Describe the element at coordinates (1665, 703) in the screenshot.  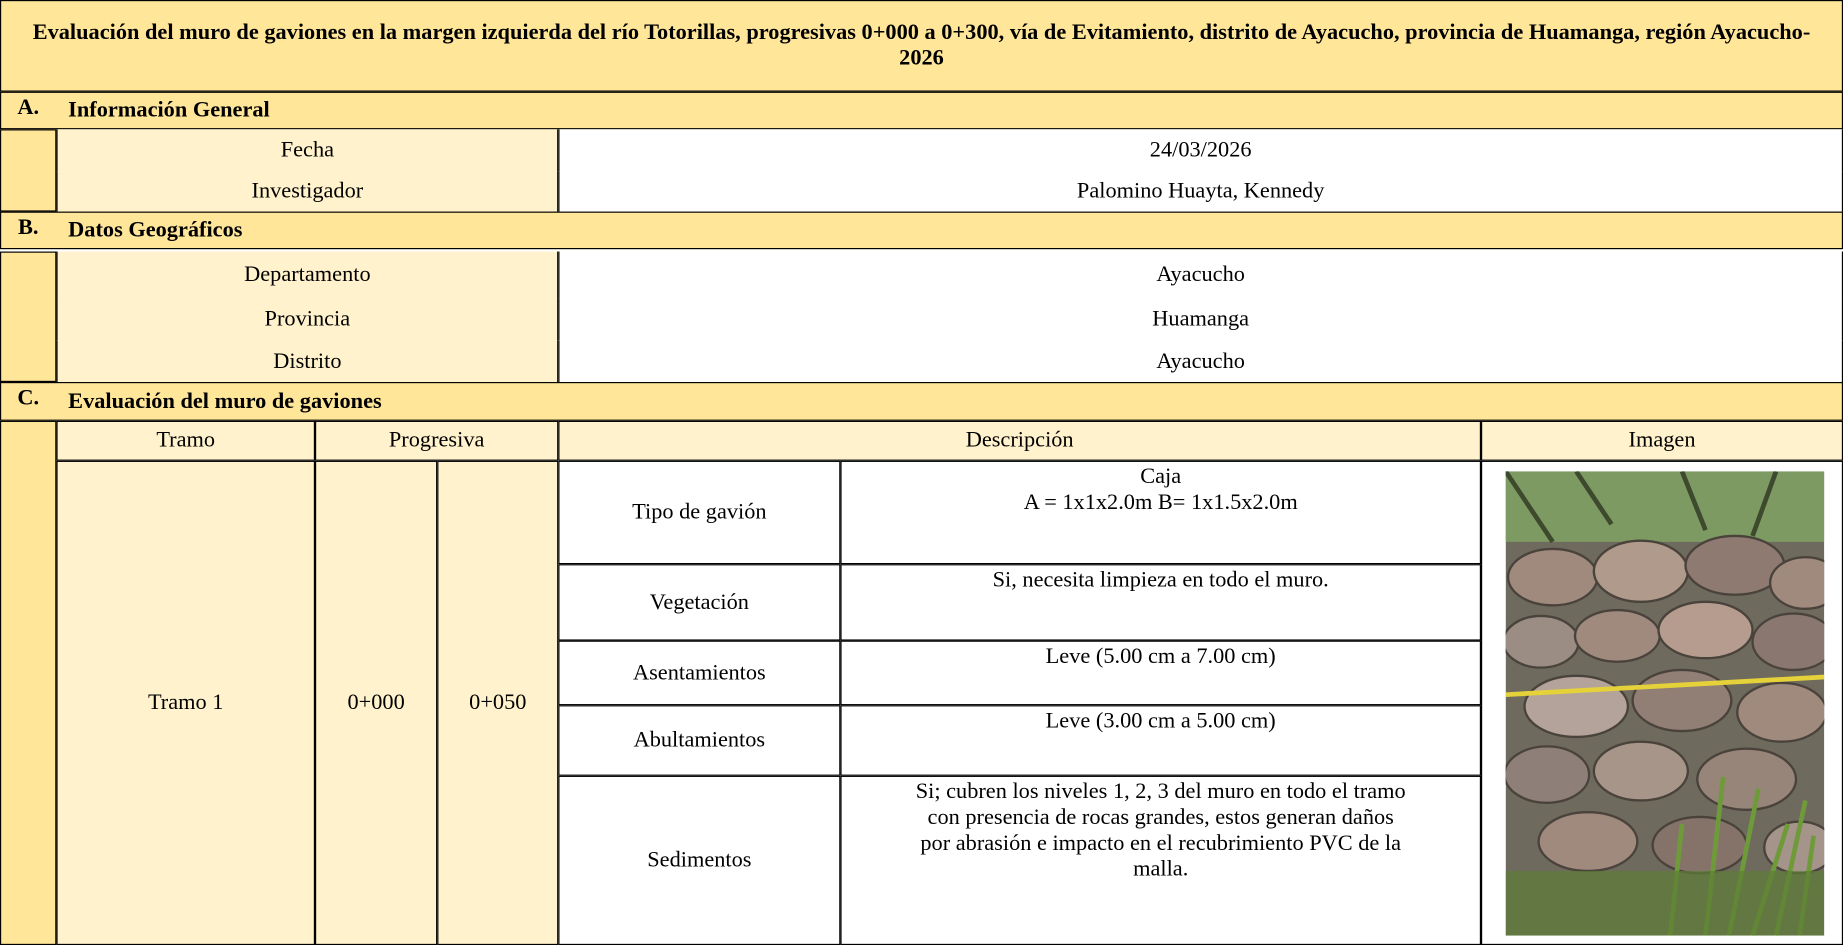
I see `gabion-photo` at that location.